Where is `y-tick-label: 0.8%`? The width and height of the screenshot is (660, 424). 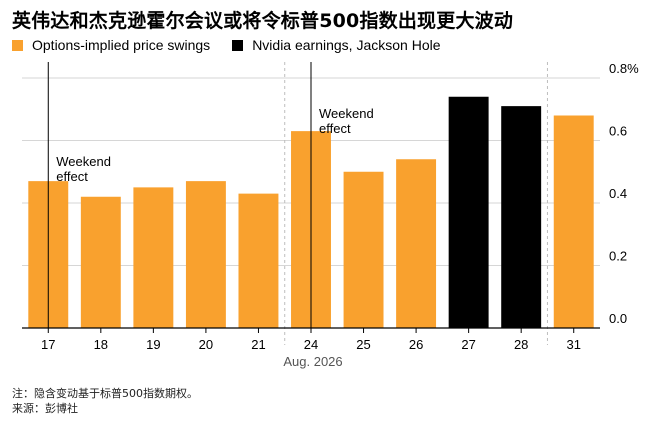
y-tick-label: 0.8% is located at coordinates (624, 68).